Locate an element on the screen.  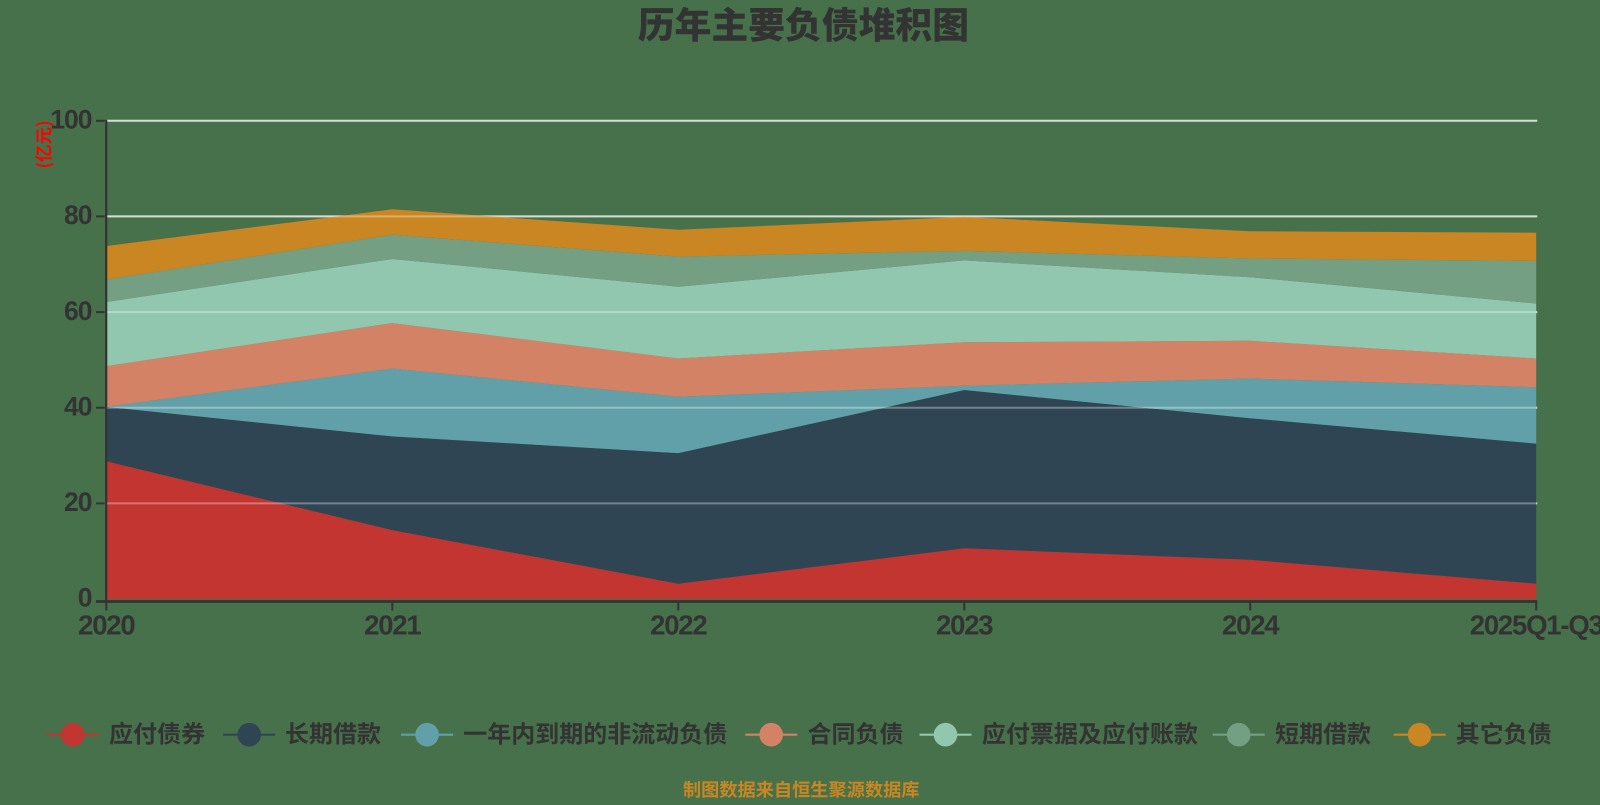
svg-text: 2022 is located at coordinates (678, 625).